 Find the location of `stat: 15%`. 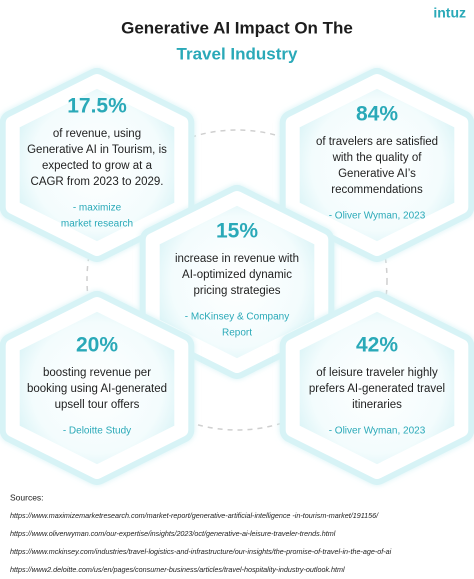

stat: 15% is located at coordinates (237, 231).